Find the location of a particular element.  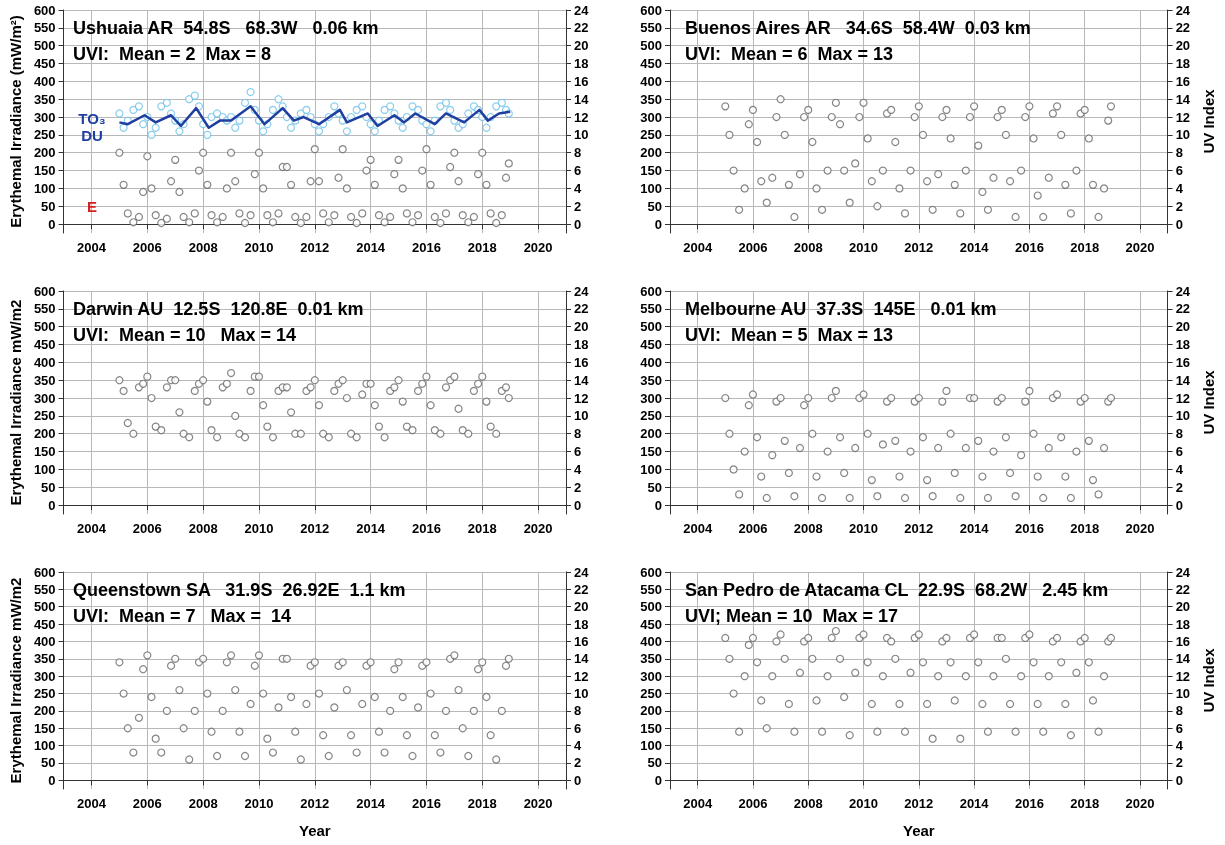

y-tick-label: 500 is located at coordinates (44, 327).